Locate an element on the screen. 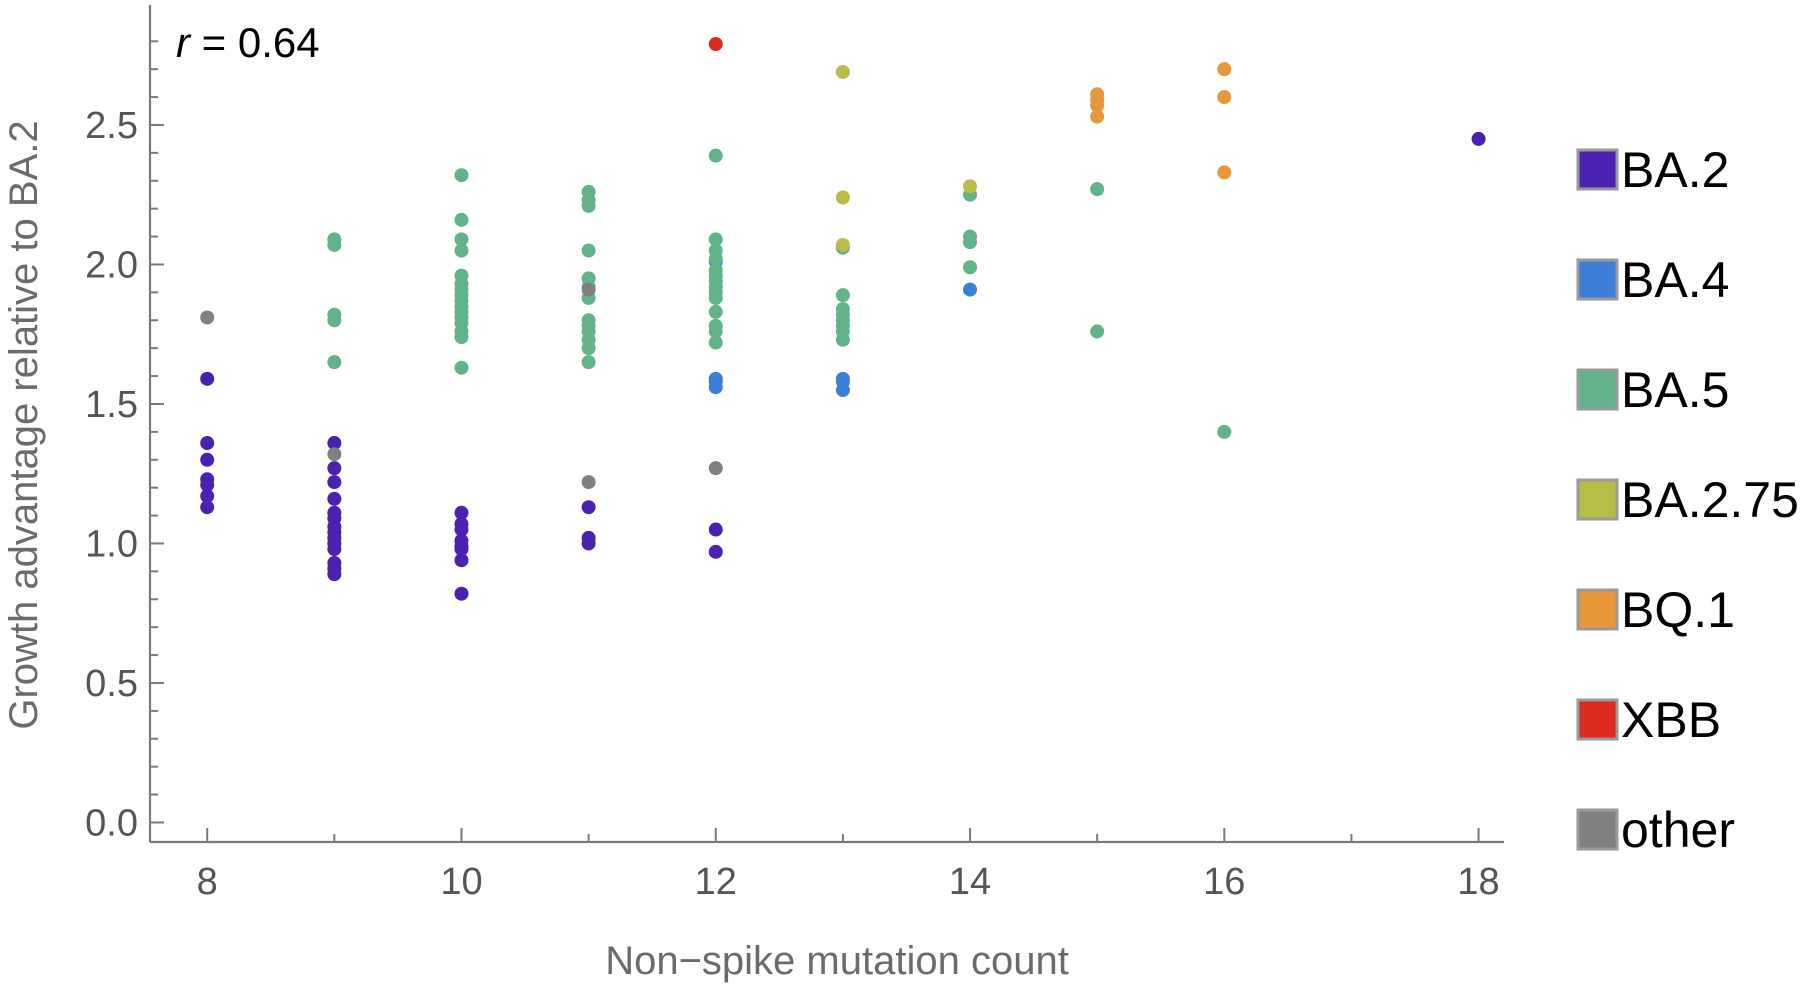 The width and height of the screenshot is (1817, 992). data-point-xbb is located at coordinates (715, 44).